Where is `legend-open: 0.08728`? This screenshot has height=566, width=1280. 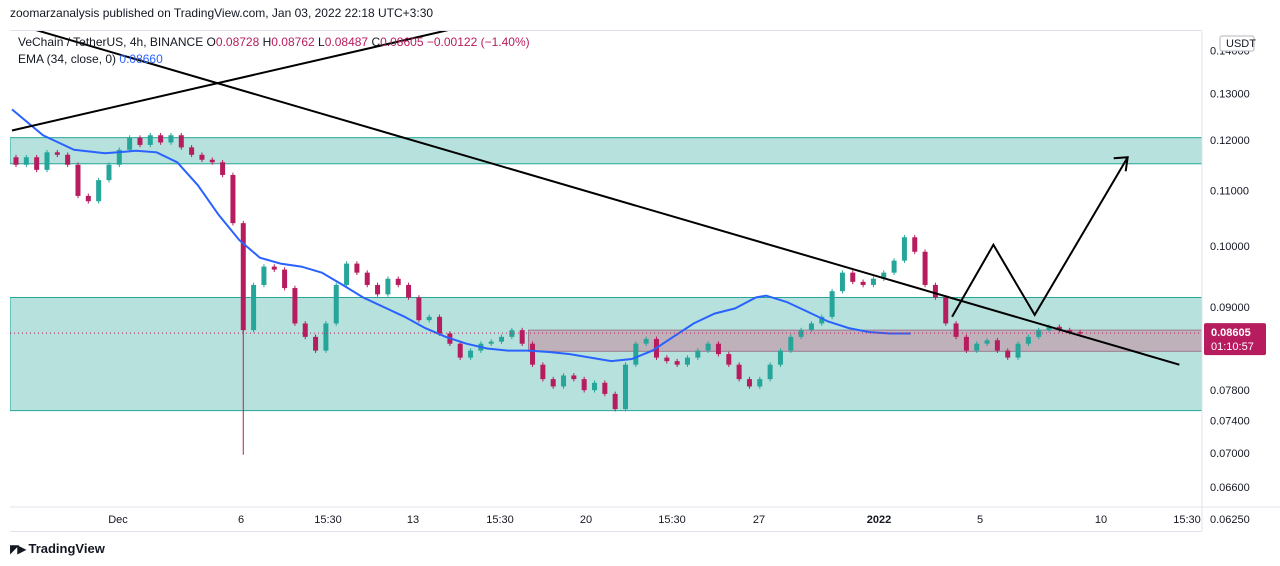 legend-open: 0.08728 is located at coordinates (237, 42).